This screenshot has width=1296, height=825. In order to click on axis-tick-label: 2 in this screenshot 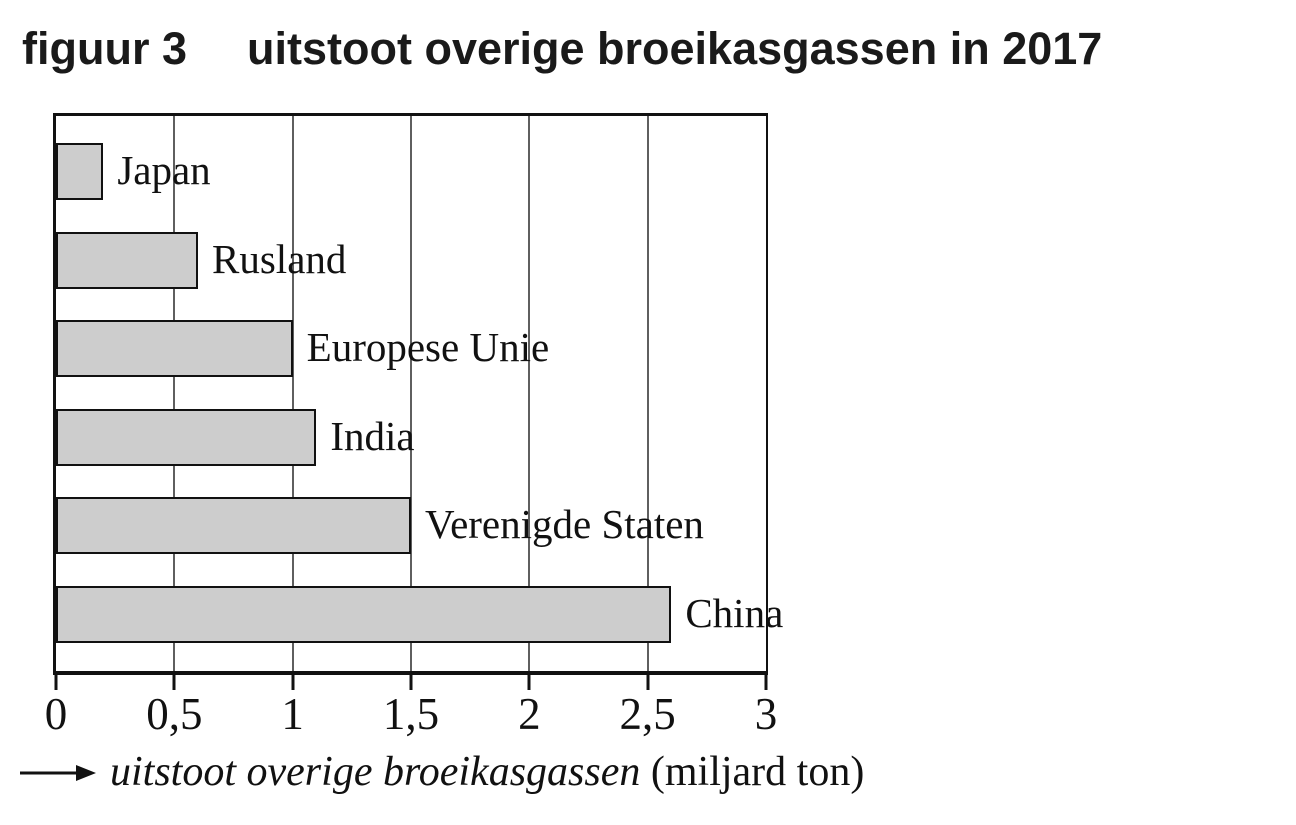, I will do `click(529, 714)`.